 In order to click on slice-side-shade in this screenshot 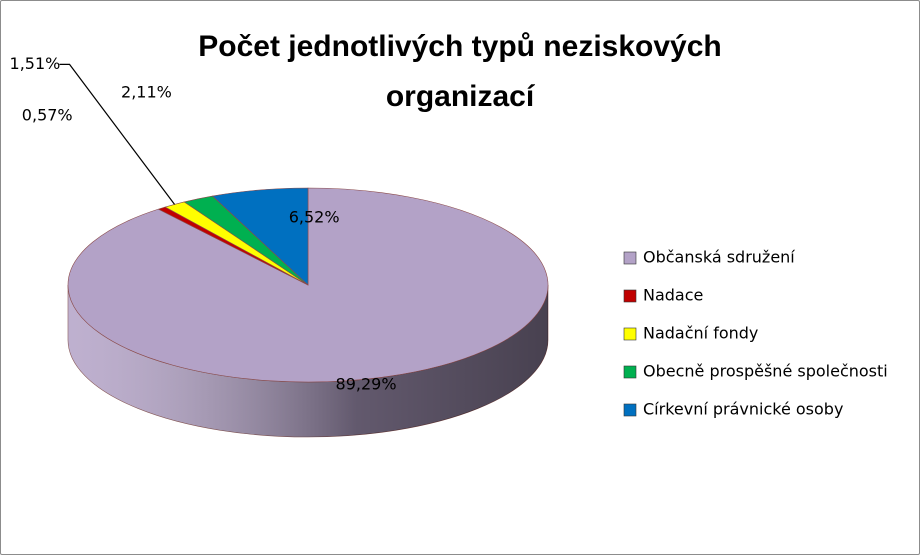, I will do `click(308, 361)`.